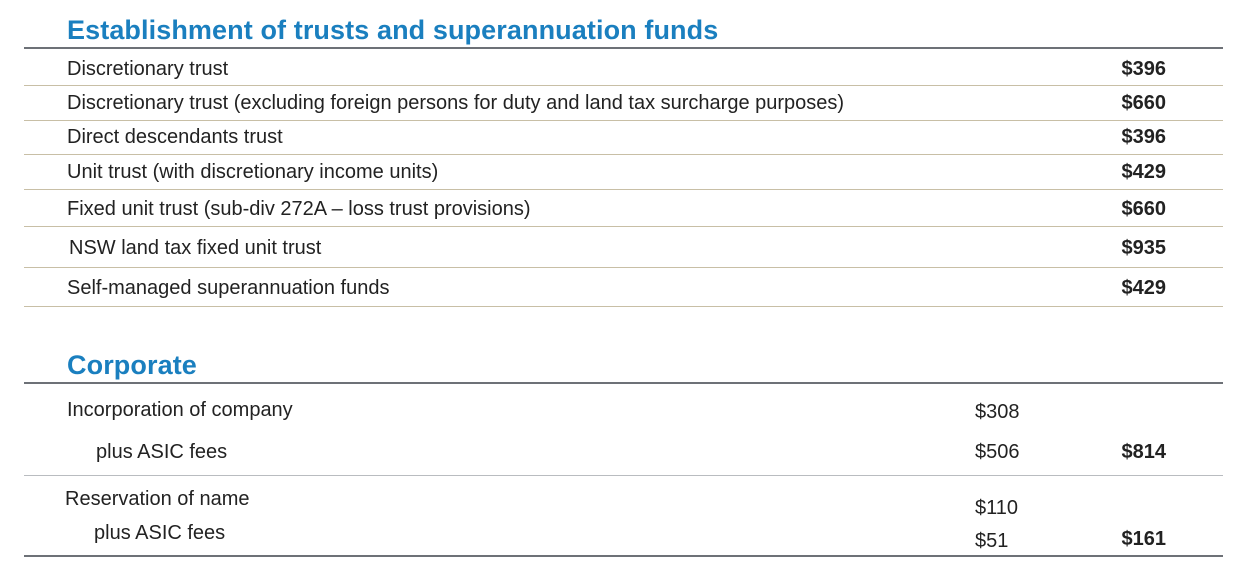 The width and height of the screenshot is (1250, 582). I want to click on row-label: Direct descendants trust, so click(175, 137).